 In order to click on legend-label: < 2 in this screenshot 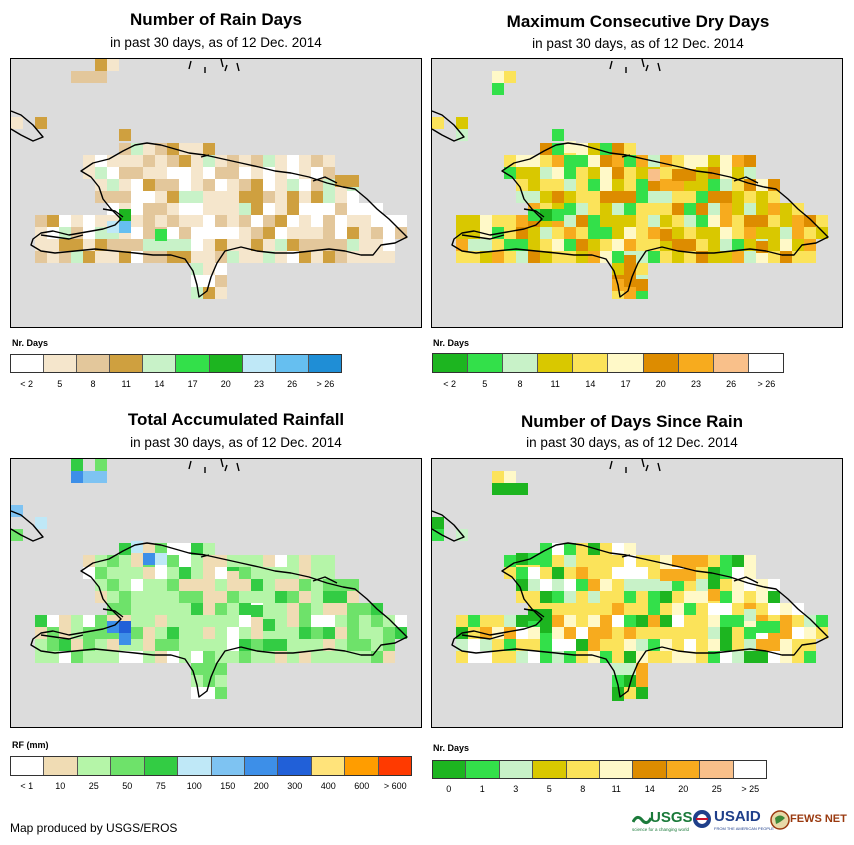, I will do `click(449, 384)`.